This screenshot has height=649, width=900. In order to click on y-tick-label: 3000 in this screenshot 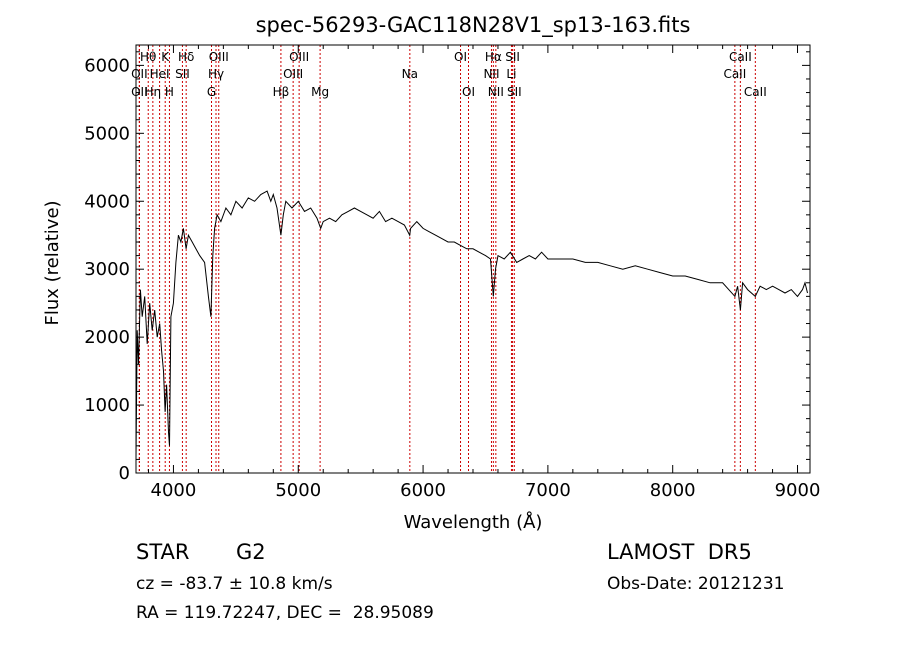, I will do `click(107, 269)`.